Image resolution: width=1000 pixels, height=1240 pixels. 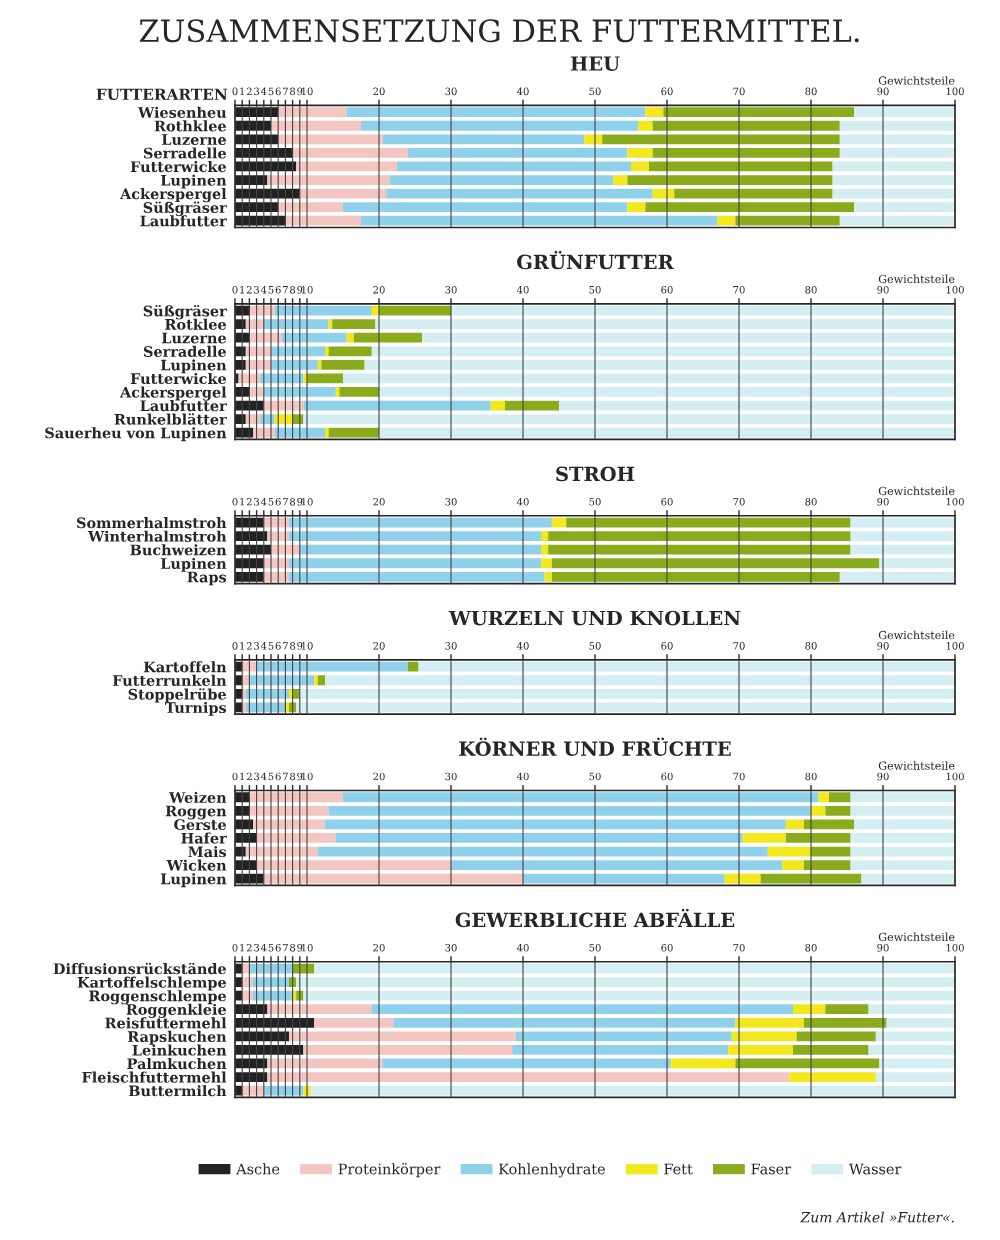 I want to click on chart-title: ZUSAMMENSETZUNG DER FUTTERMITTEL., so click(x=499, y=31).